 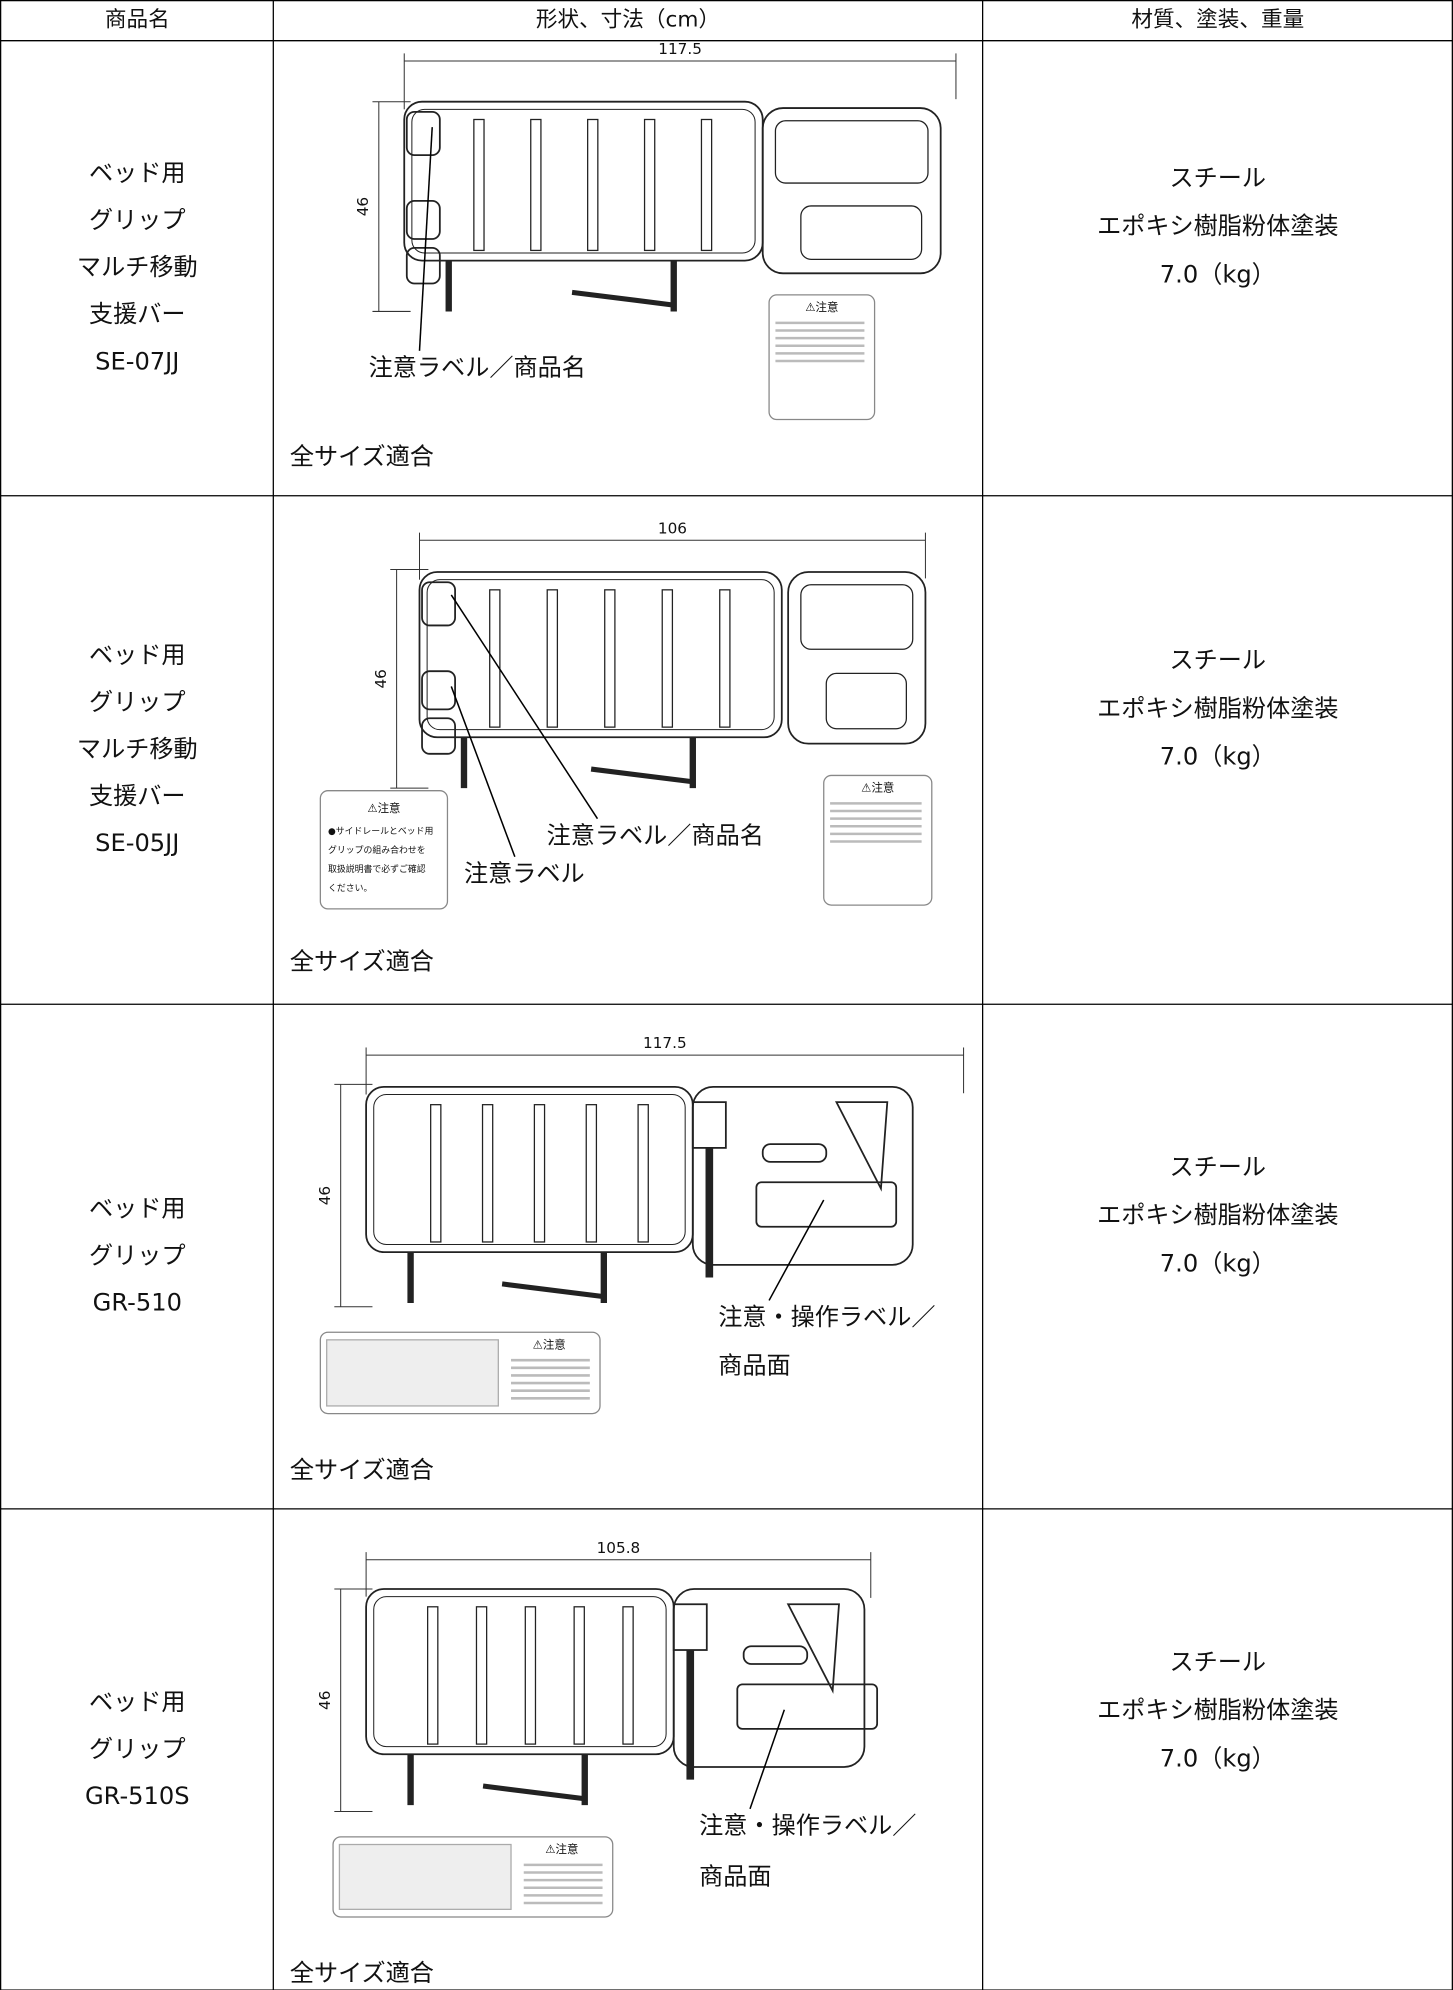 I want to click on width-label: 117.5, so click(x=680, y=49).